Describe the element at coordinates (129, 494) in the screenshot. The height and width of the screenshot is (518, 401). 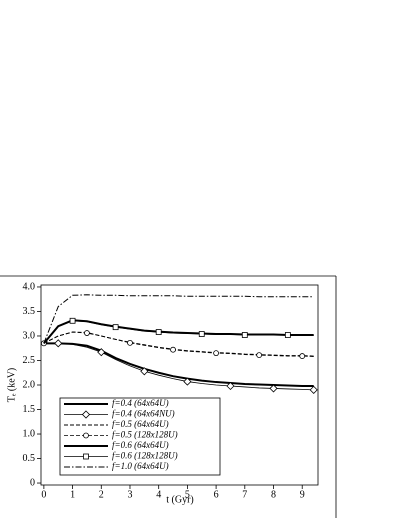
I see `x-tick-label: 3` at that location.